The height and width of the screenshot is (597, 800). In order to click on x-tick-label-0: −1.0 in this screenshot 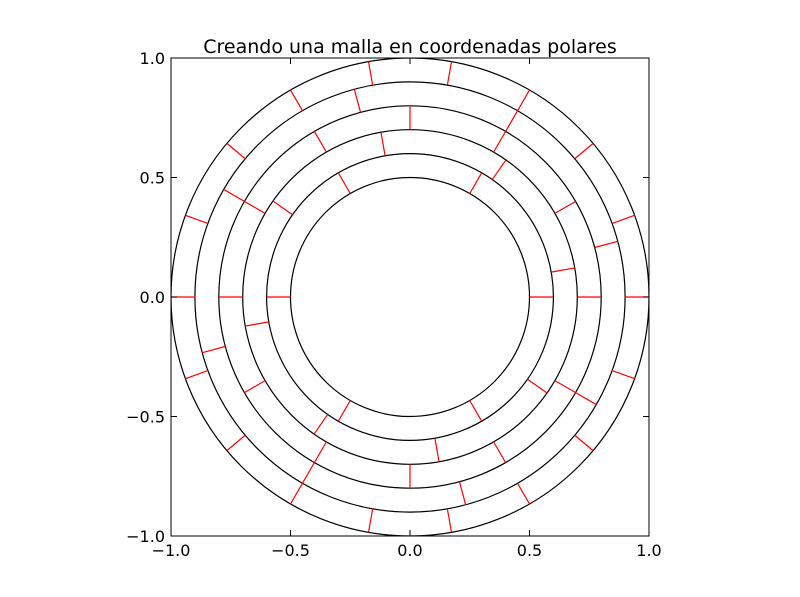, I will do `click(171, 550)`.